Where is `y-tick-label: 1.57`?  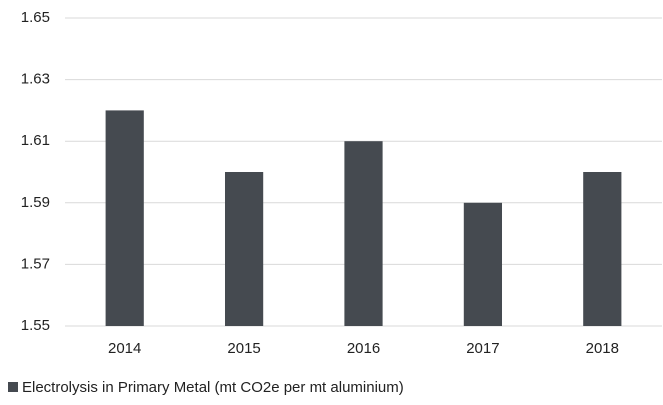 y-tick-label: 1.57 is located at coordinates (35, 263).